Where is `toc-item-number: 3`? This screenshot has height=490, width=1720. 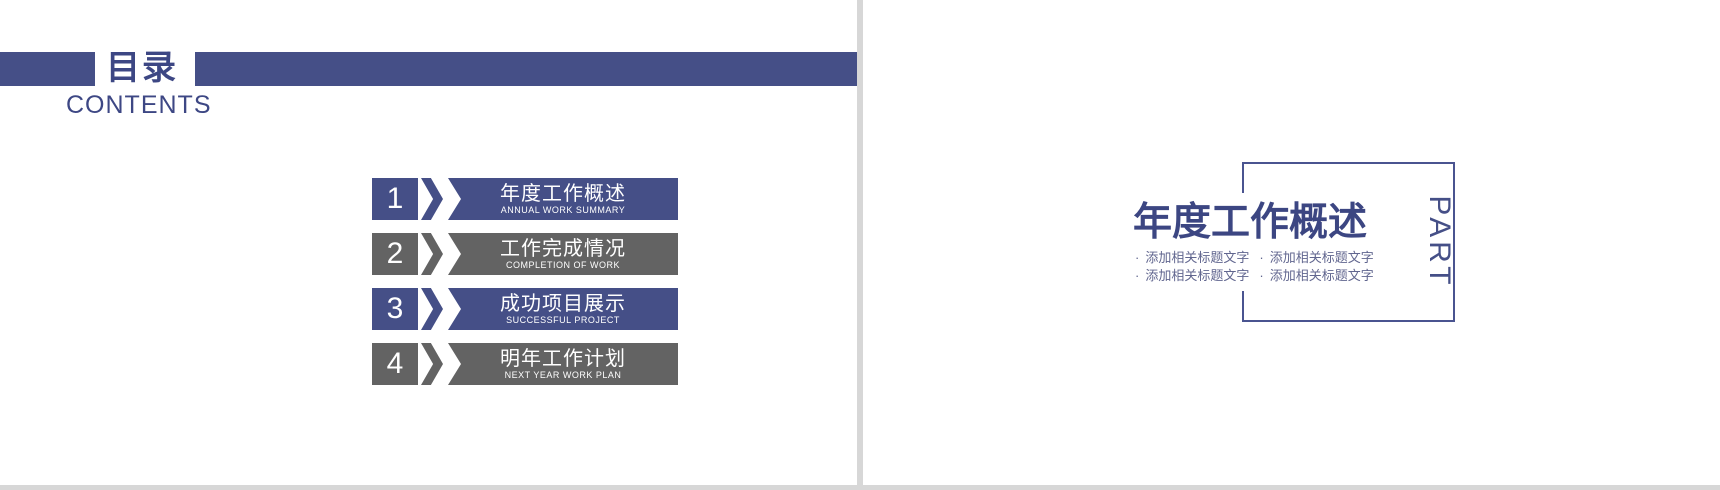
toc-item-number: 3 is located at coordinates (395, 309).